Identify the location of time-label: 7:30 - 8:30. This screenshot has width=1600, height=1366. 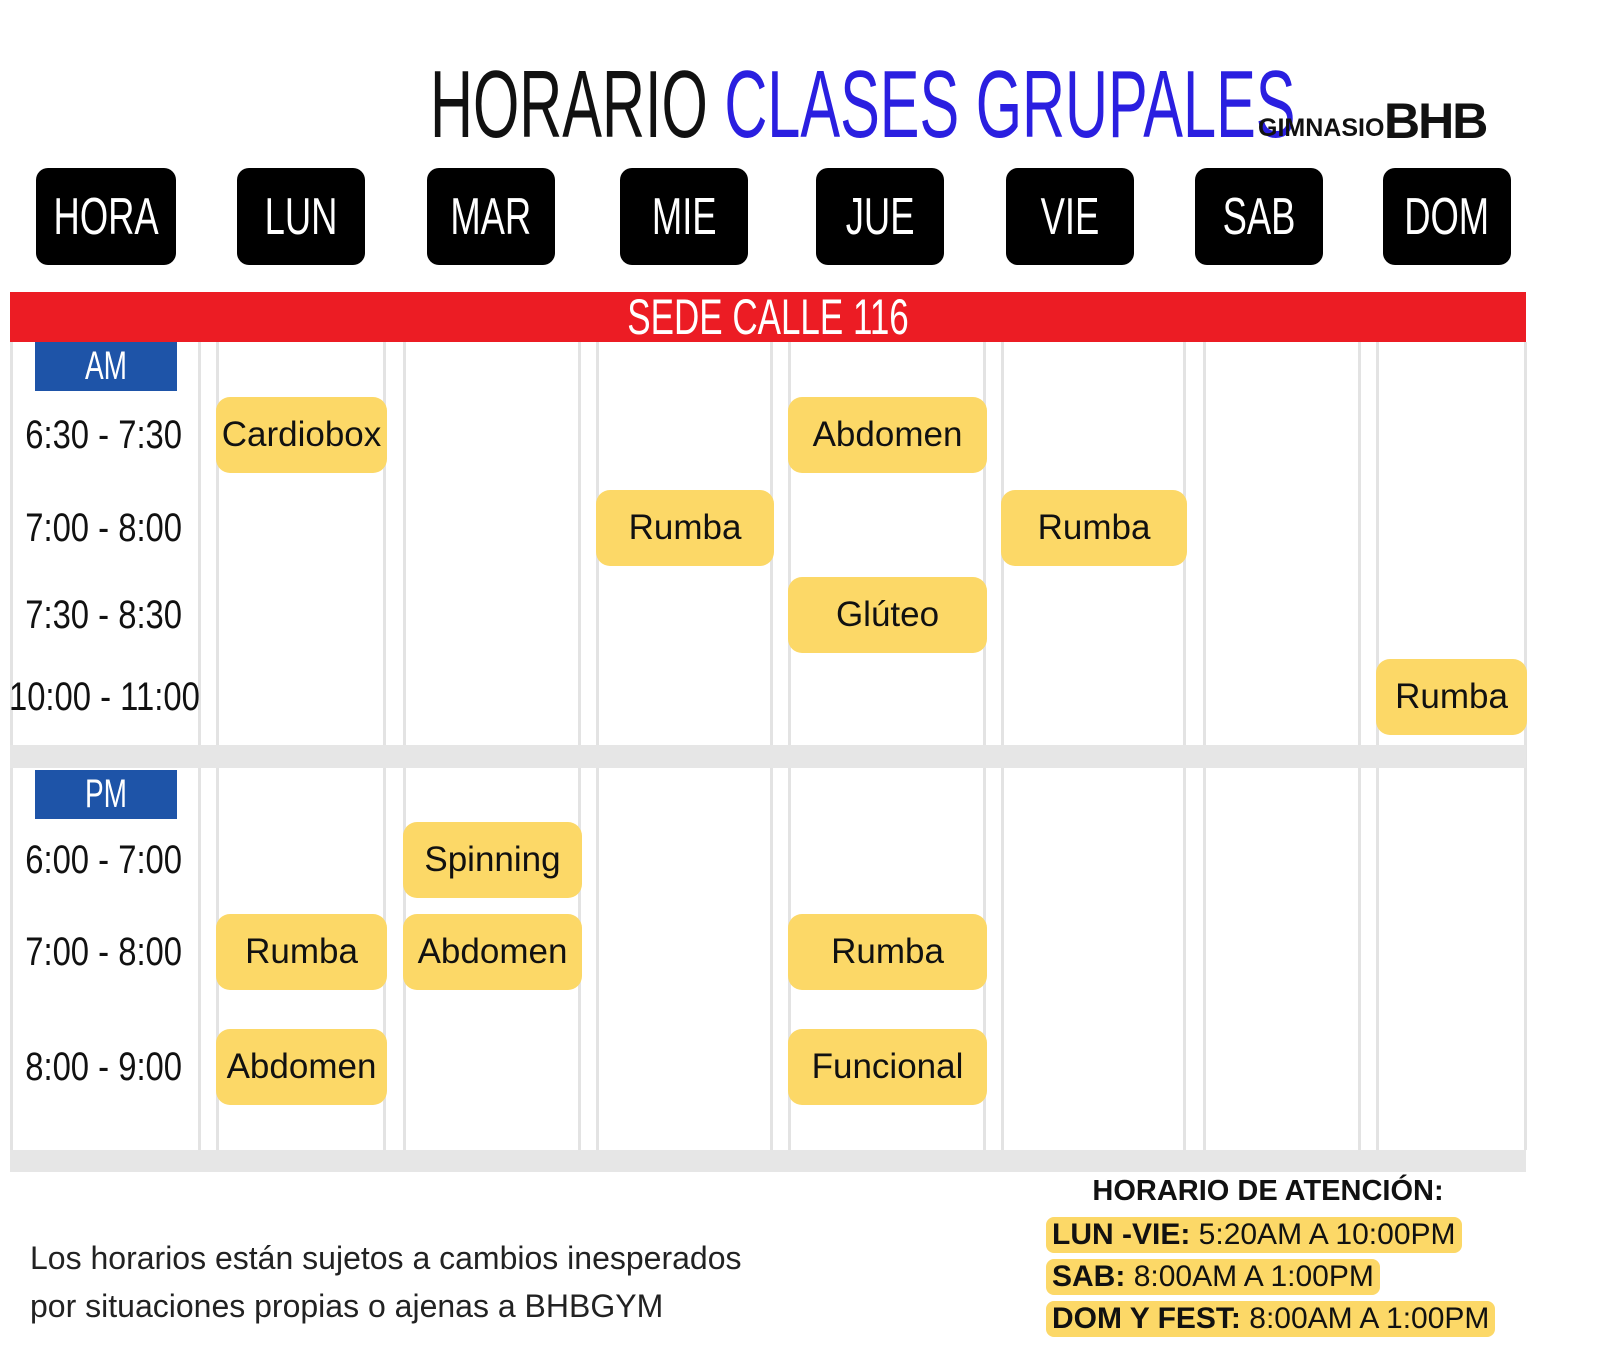
(104, 614).